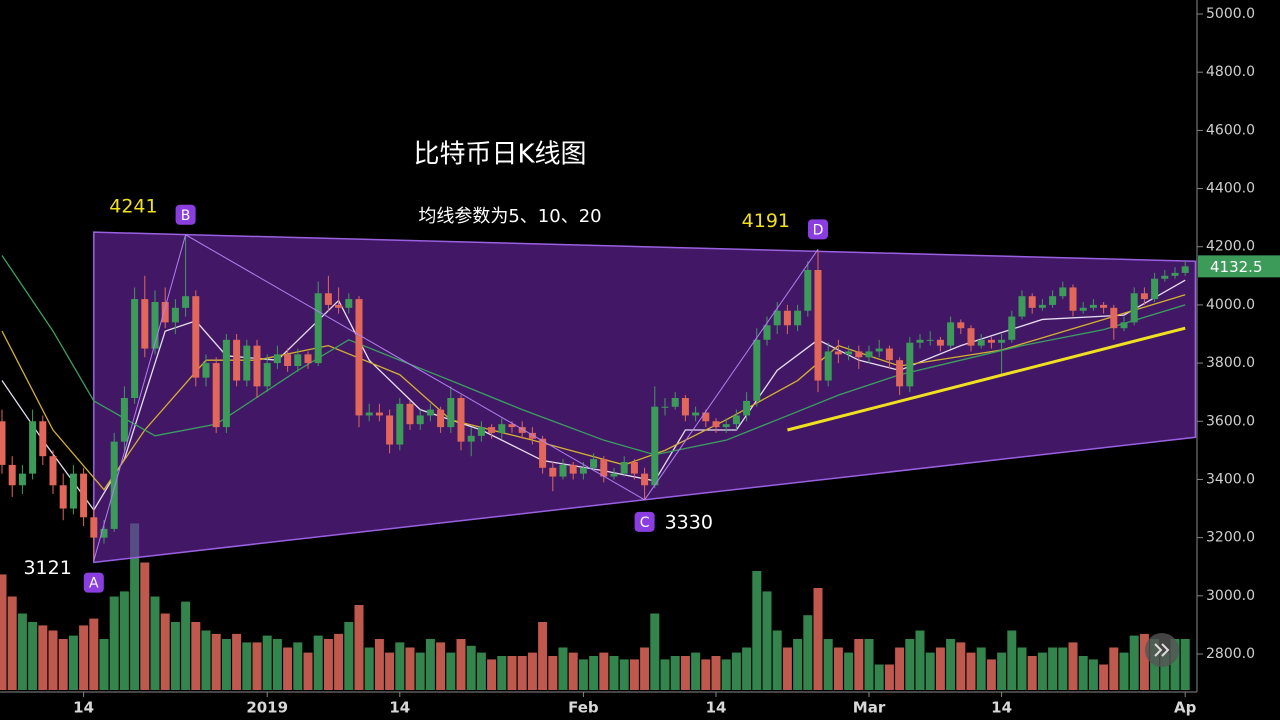  I want to click on point-value: 4241, so click(133, 206).